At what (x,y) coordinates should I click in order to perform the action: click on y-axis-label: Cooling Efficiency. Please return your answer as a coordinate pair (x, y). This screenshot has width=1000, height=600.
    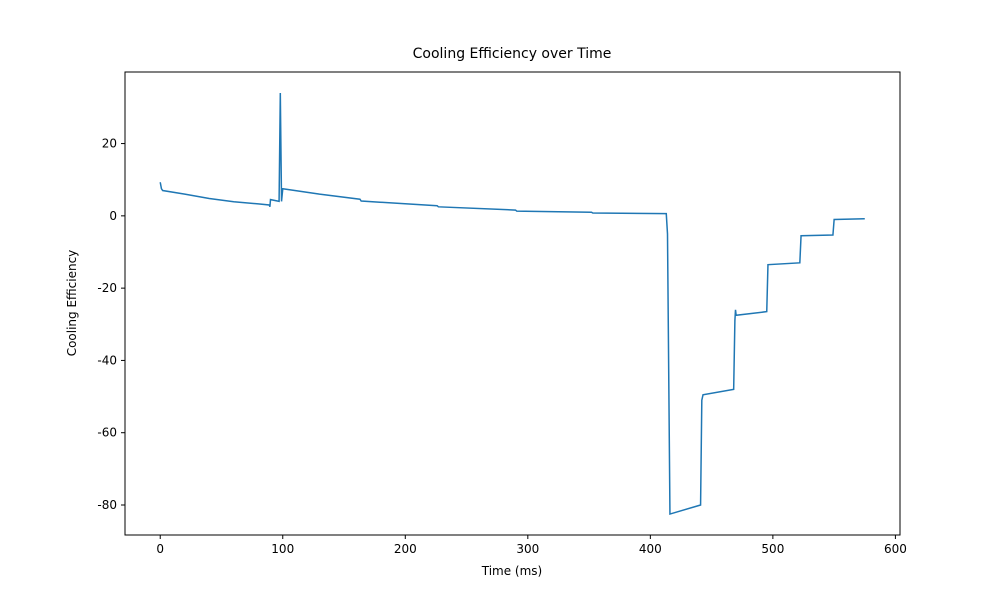
    Looking at the image, I should click on (72, 303).